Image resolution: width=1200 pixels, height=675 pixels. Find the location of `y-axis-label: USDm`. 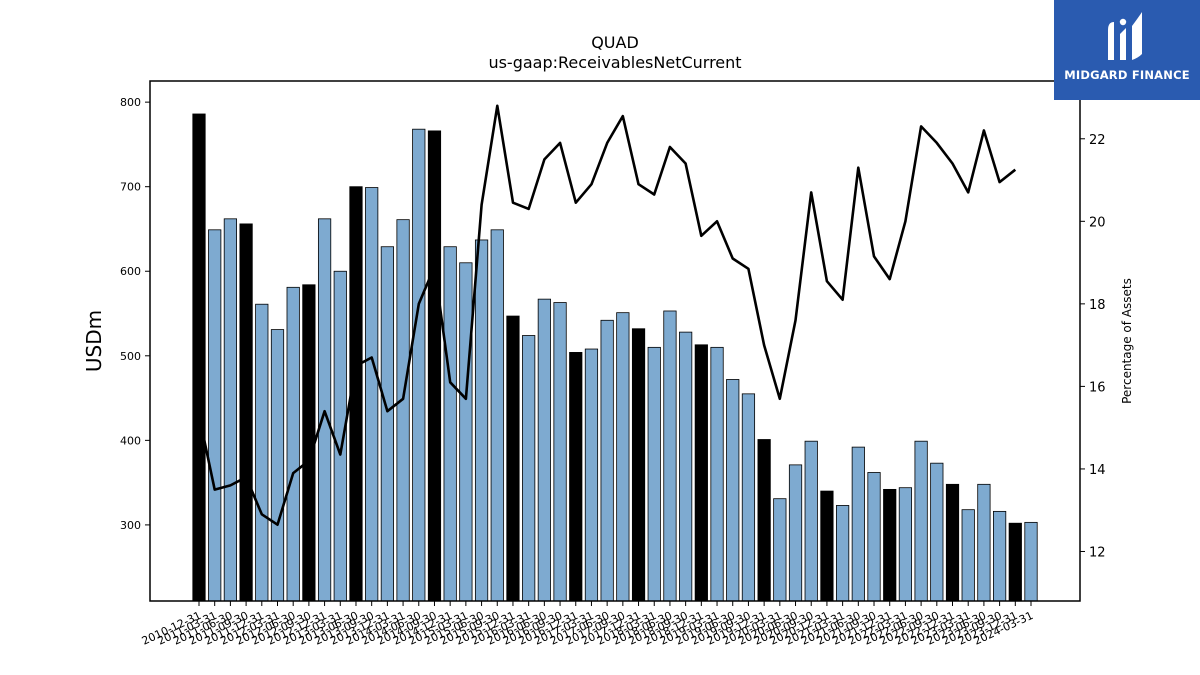

y-axis-label: USDm is located at coordinates (94, 341).